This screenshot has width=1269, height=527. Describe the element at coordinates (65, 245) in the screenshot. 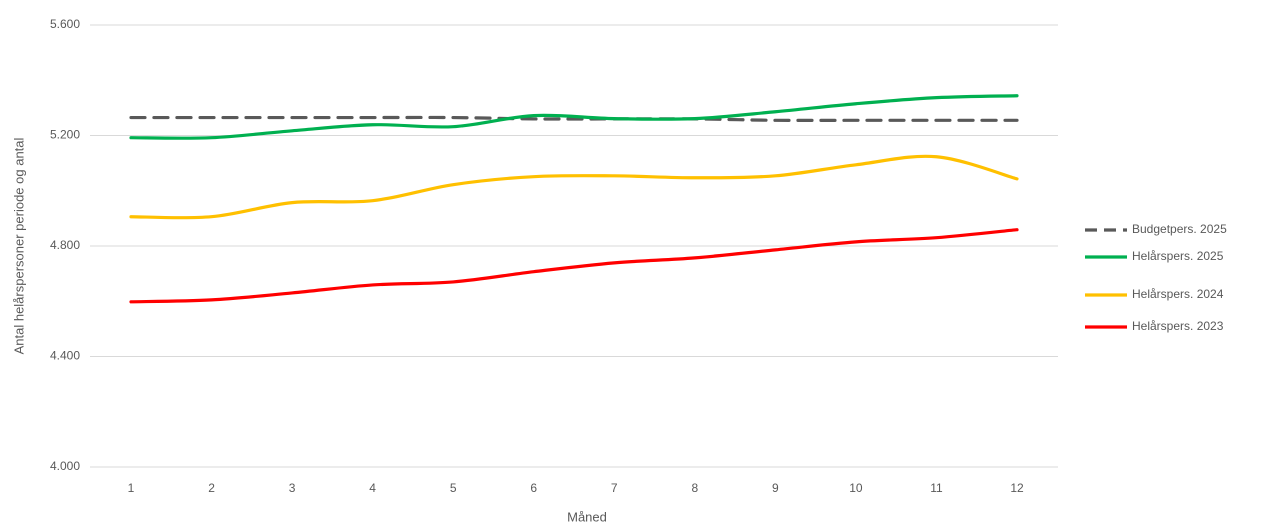

I see `y-tick-label: 4.800` at that location.